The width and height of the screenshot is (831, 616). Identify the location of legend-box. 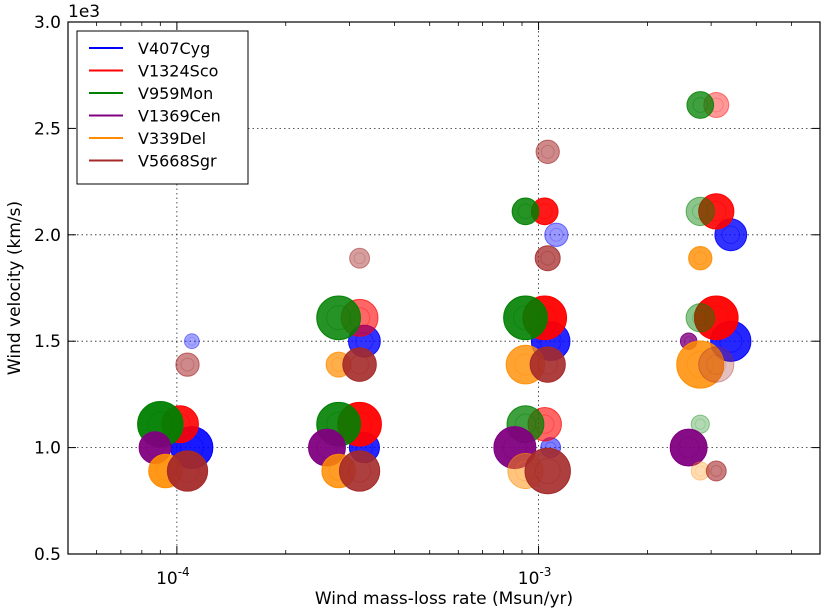
(162, 107).